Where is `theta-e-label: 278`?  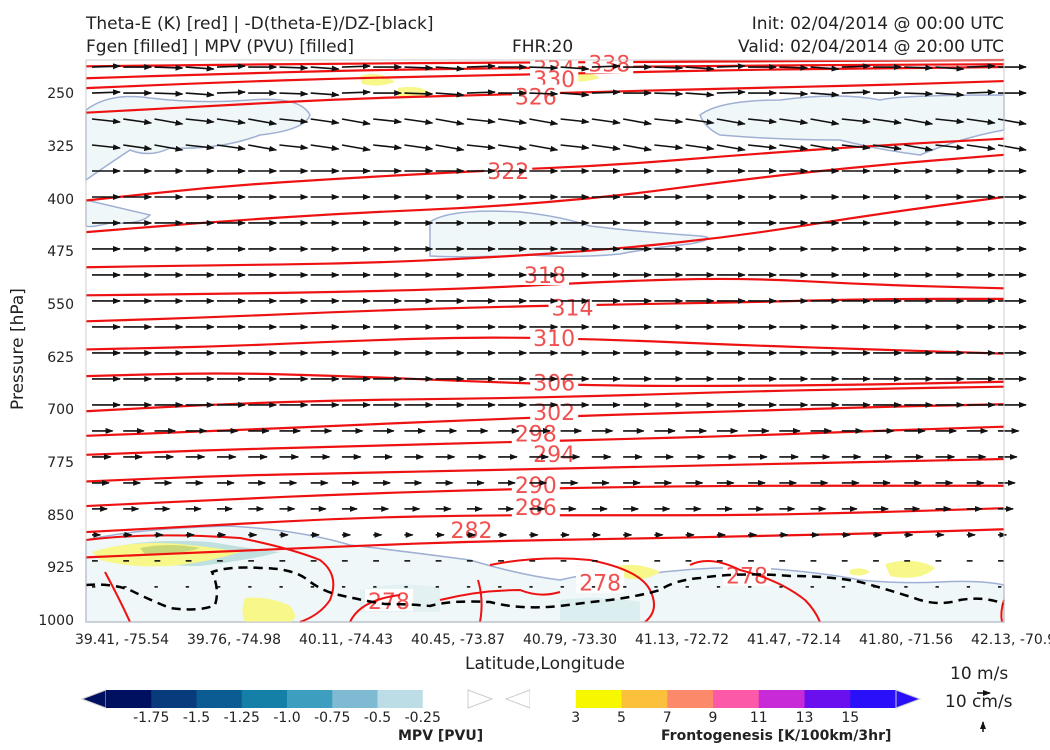 theta-e-label: 278 is located at coordinates (600, 584).